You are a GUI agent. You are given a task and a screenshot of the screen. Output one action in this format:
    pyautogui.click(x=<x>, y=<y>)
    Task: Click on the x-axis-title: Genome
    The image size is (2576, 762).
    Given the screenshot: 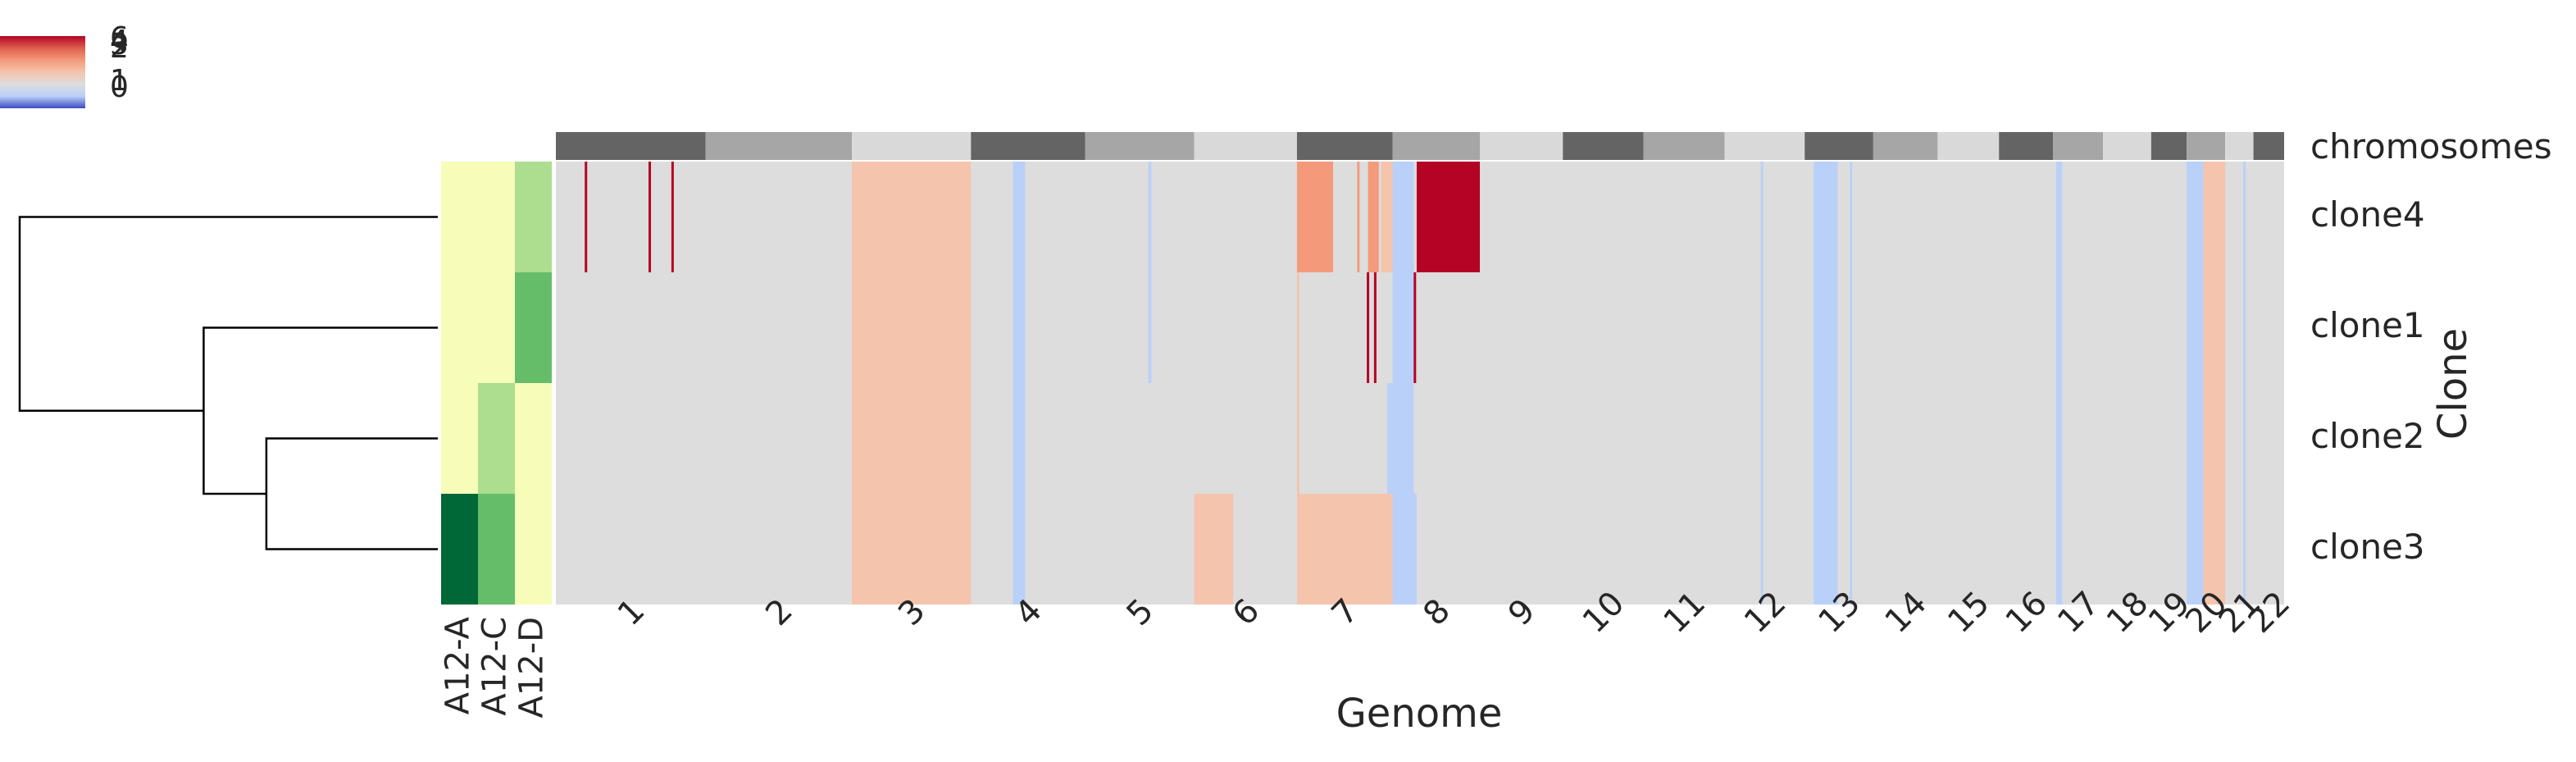 What is the action you would take?
    pyautogui.click(x=1420, y=714)
    